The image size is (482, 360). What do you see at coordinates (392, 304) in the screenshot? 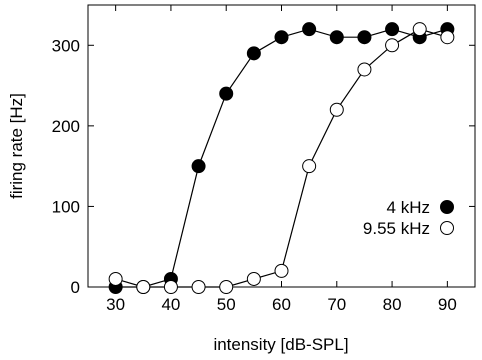
I see `x-tick-label: 80` at bounding box center [392, 304].